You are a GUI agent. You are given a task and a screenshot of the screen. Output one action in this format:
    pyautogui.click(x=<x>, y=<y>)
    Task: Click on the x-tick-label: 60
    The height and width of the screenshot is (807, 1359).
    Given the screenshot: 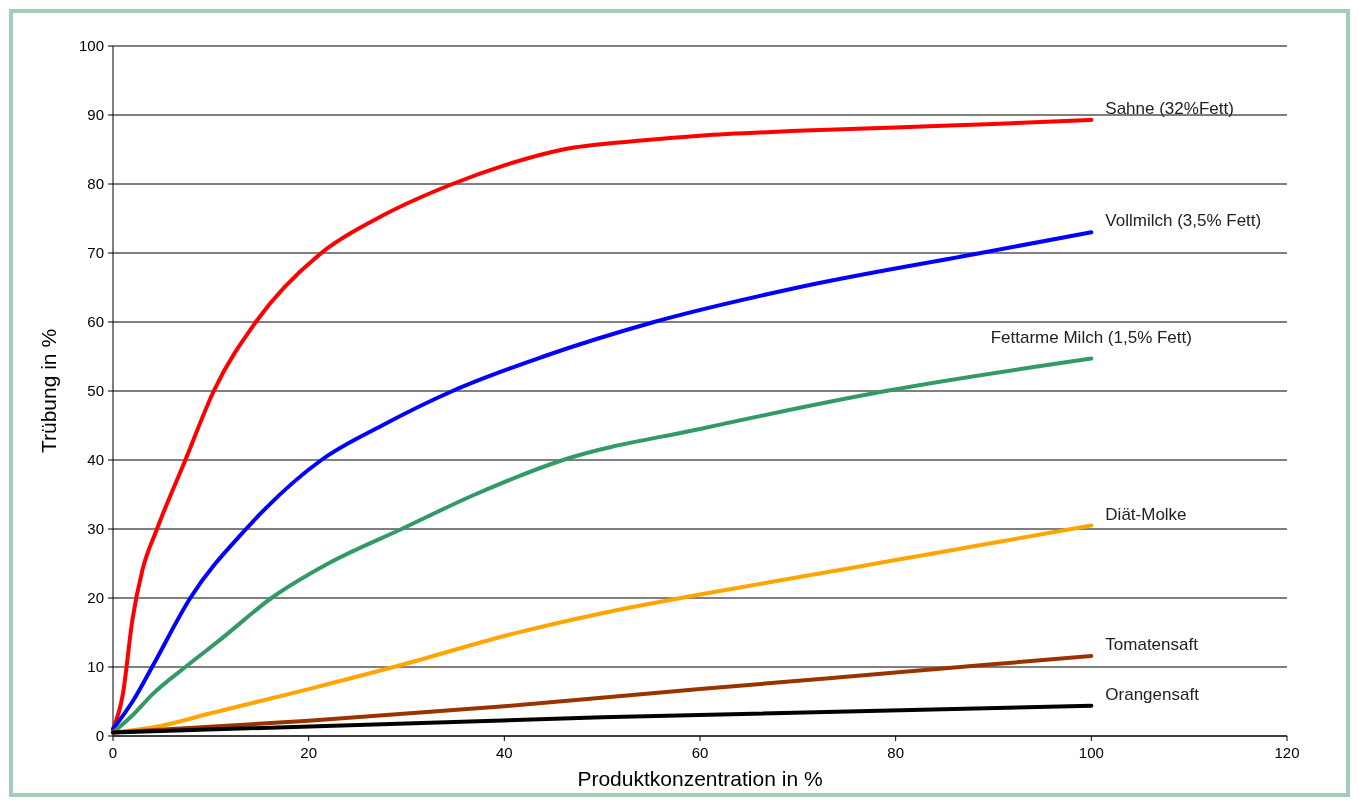 What is the action you would take?
    pyautogui.click(x=700, y=752)
    